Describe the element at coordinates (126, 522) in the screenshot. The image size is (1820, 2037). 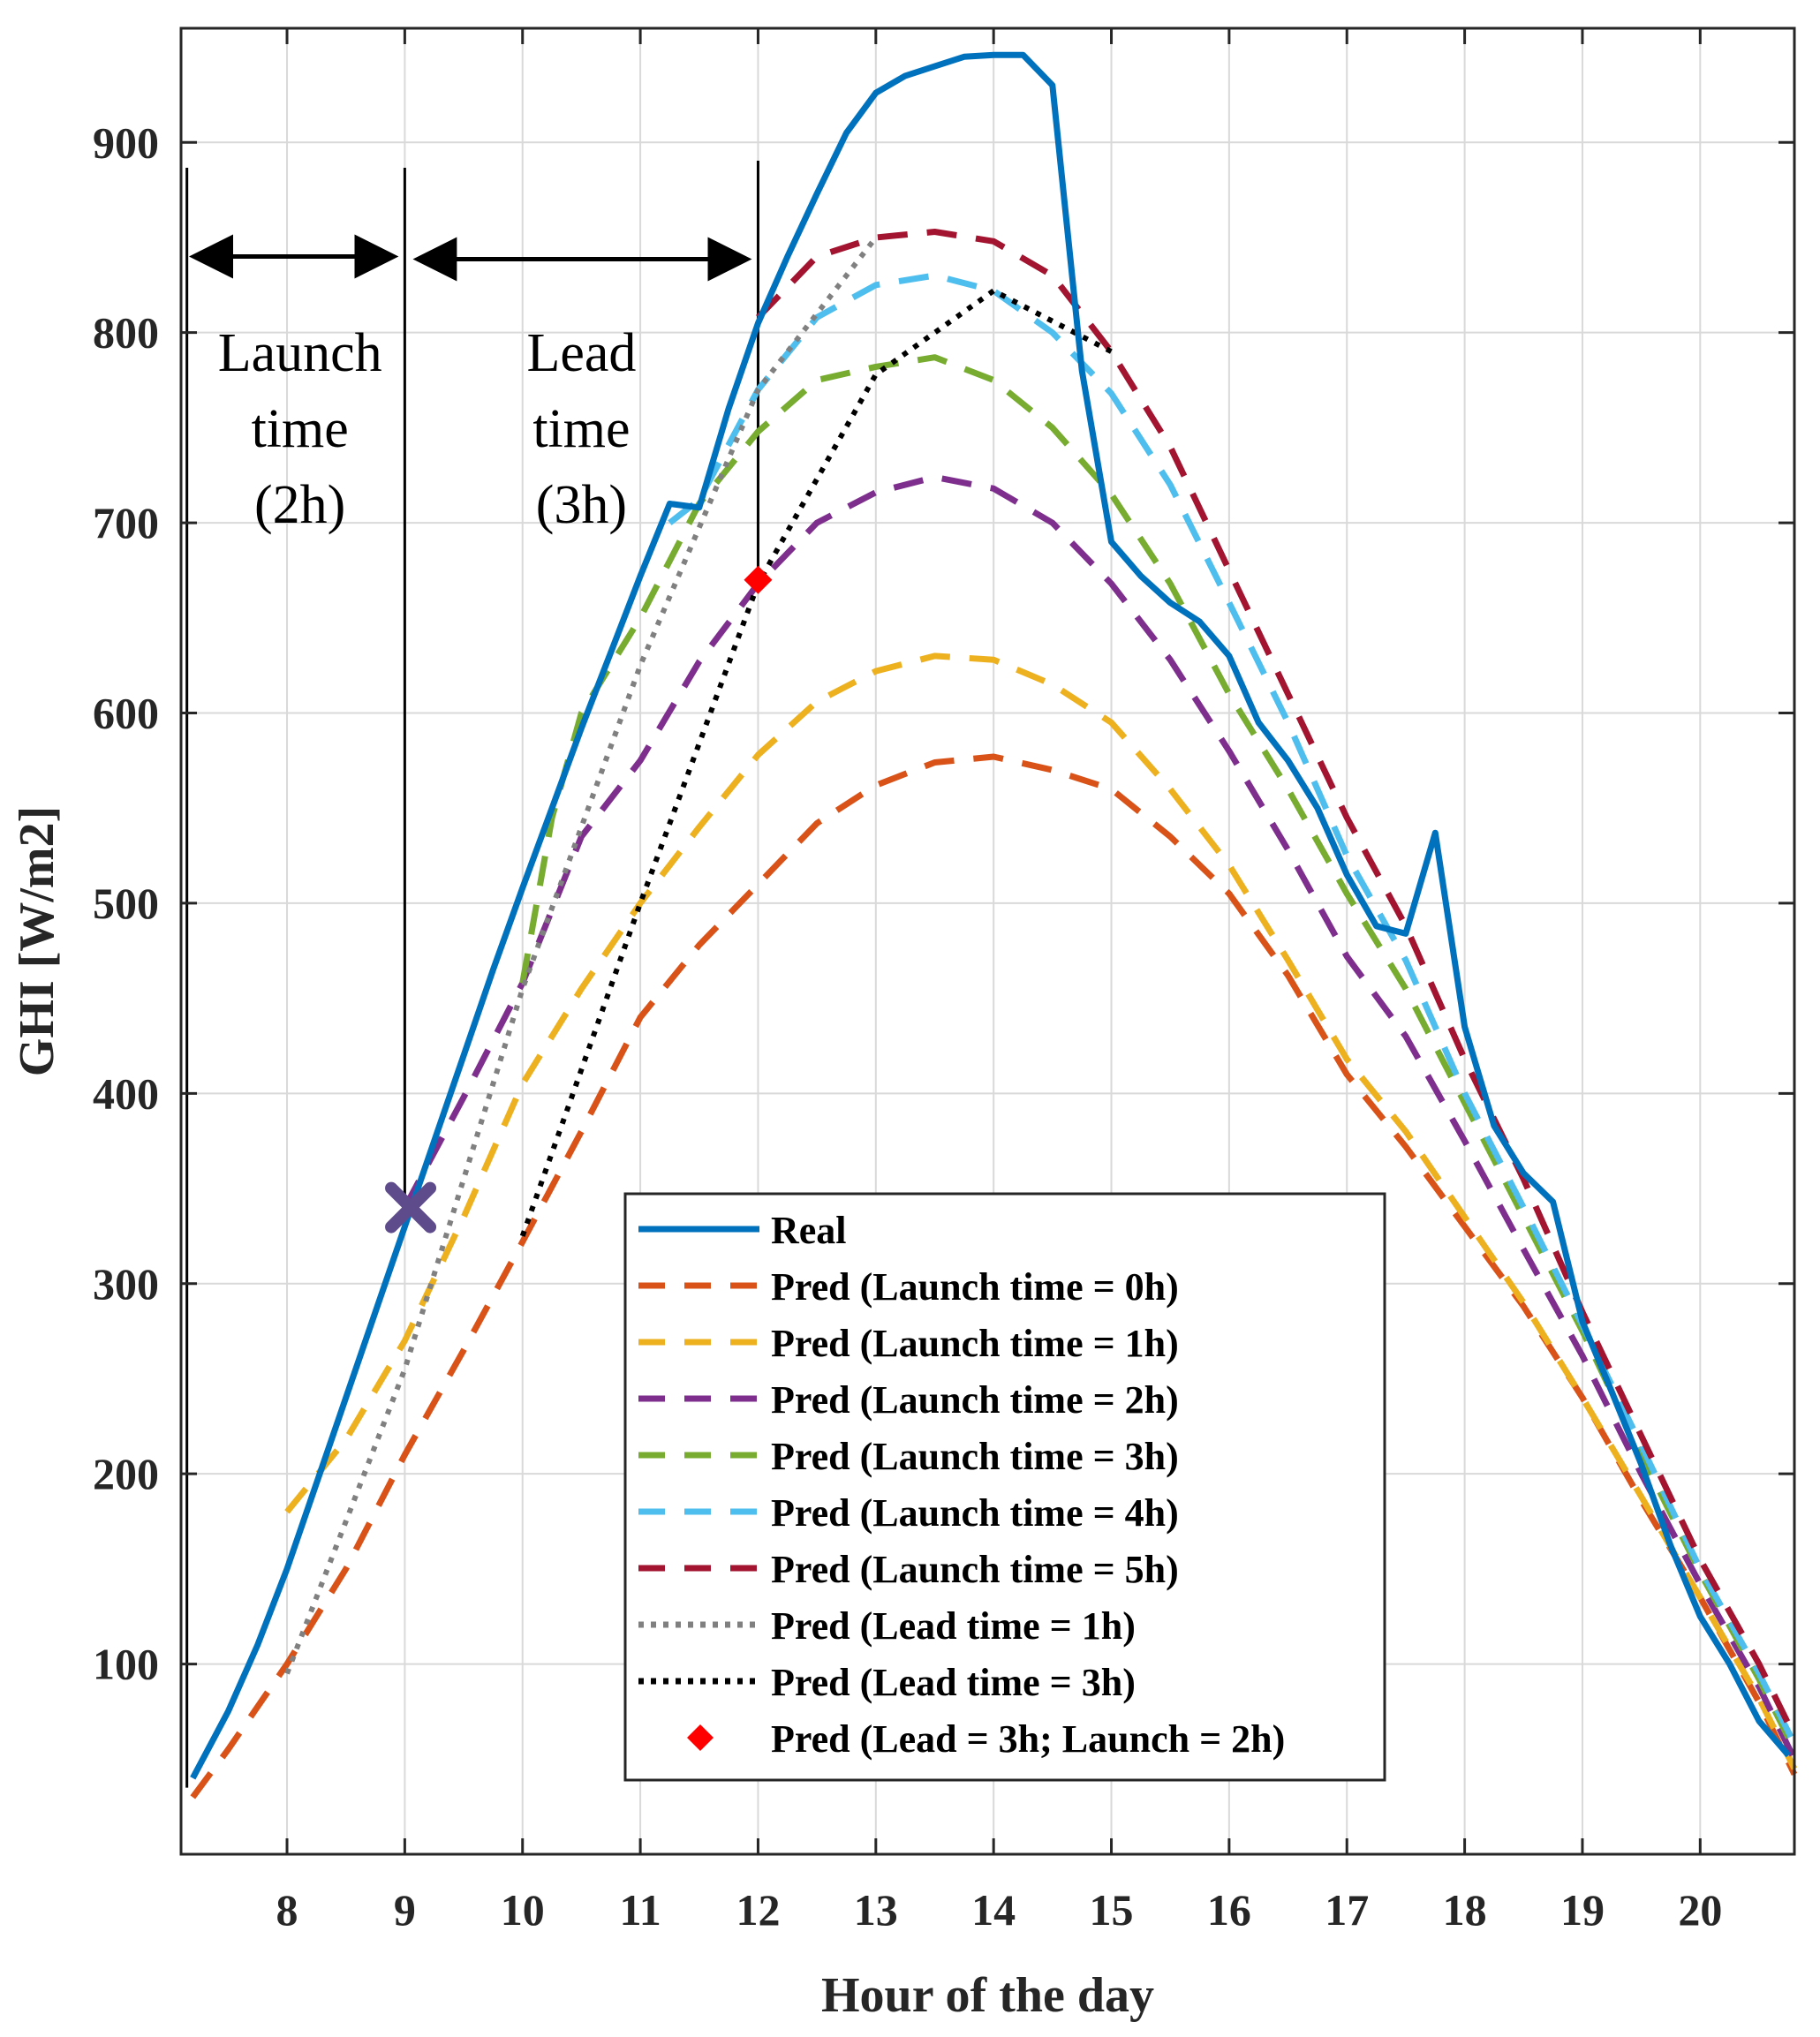
I see `y-tick-label: 700` at that location.